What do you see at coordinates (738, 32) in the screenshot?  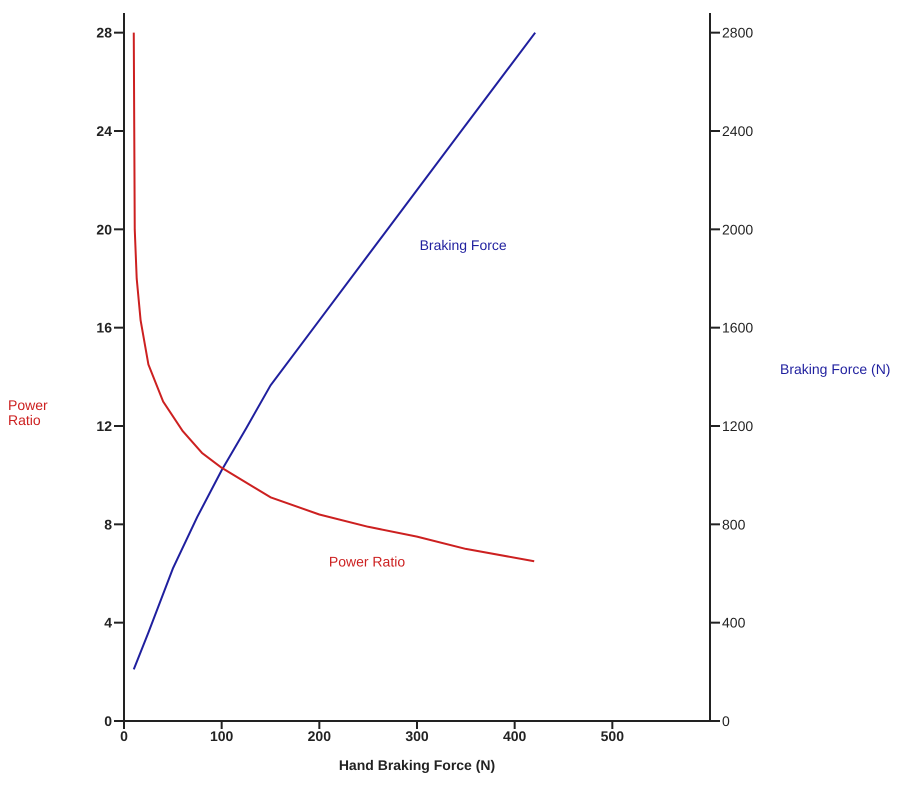 I see `y2-tick-label: 2800` at bounding box center [738, 32].